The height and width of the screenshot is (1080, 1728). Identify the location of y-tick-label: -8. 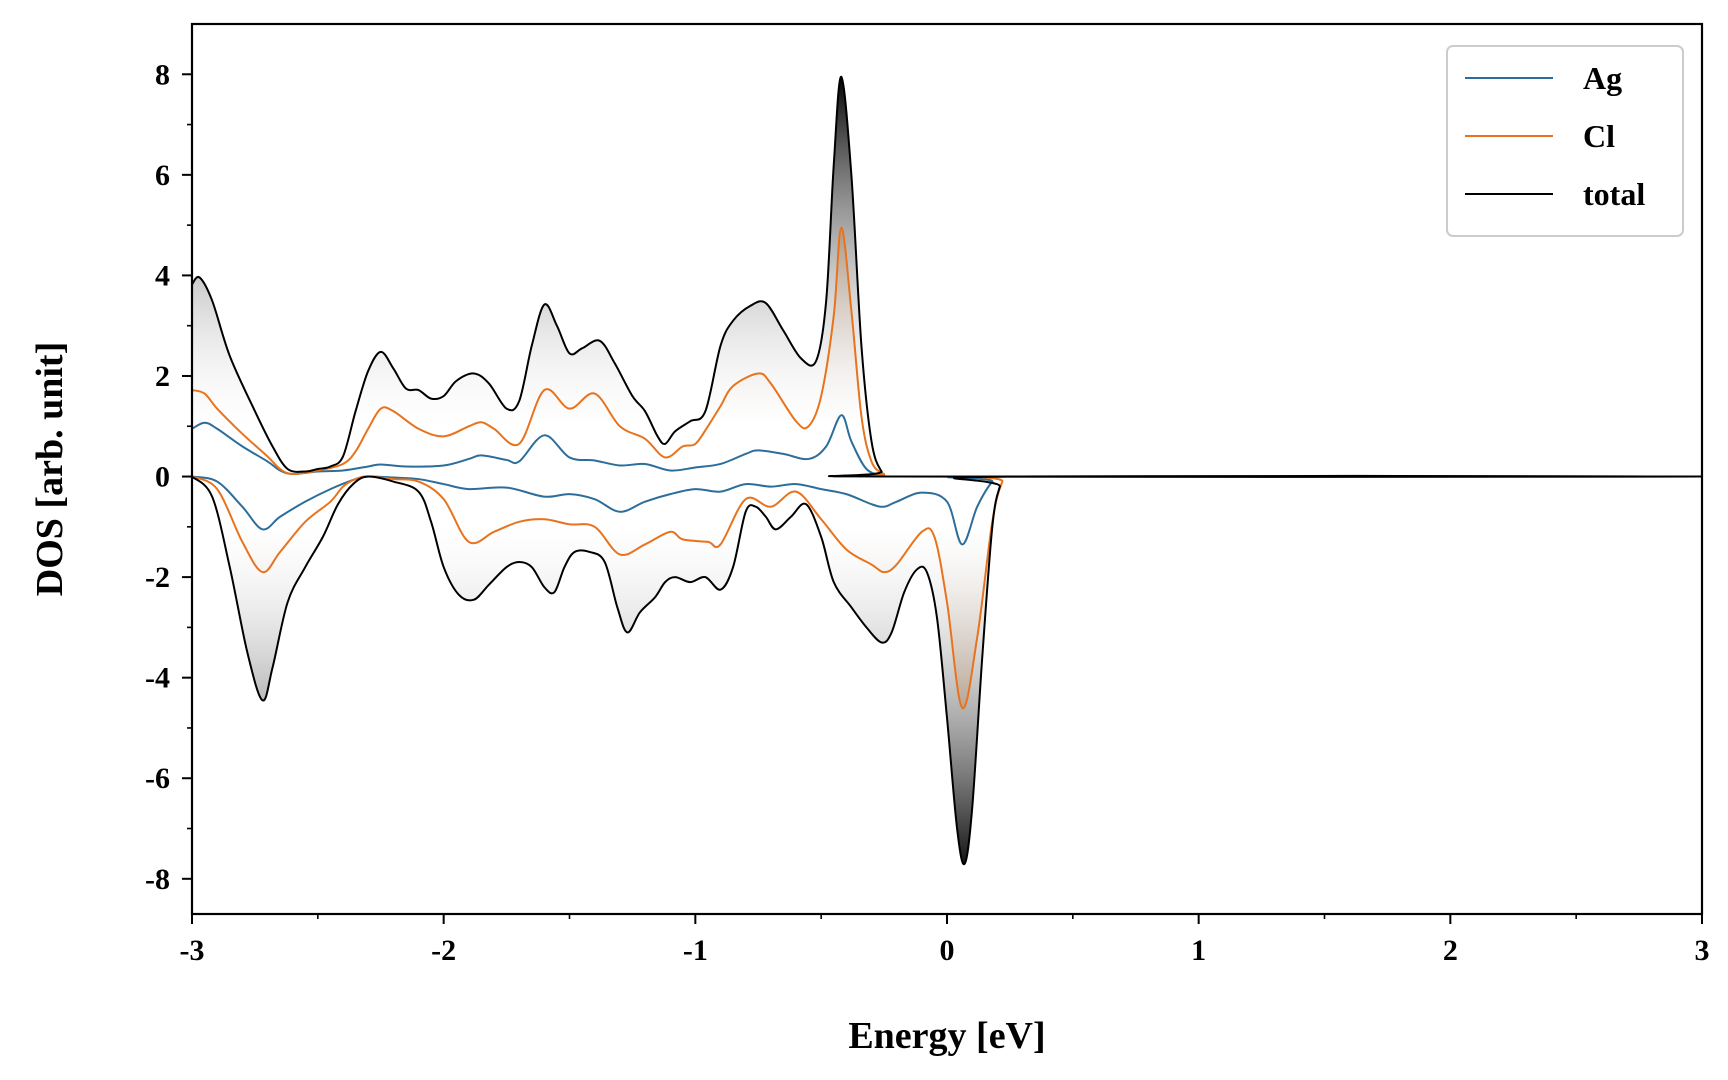
(157, 879).